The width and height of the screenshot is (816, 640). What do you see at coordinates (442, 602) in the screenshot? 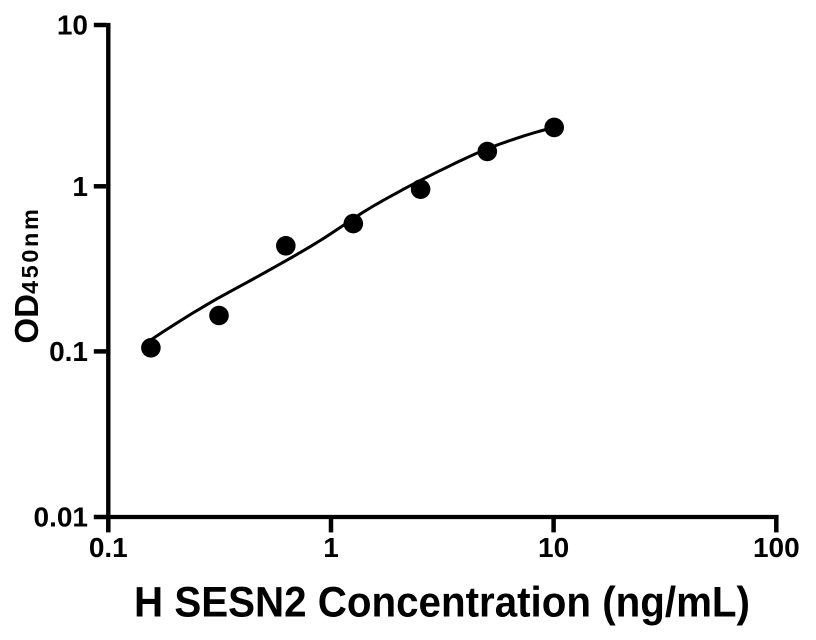
I see `svg-text: H SESN2 Concentration (ng/mL)` at bounding box center [442, 602].